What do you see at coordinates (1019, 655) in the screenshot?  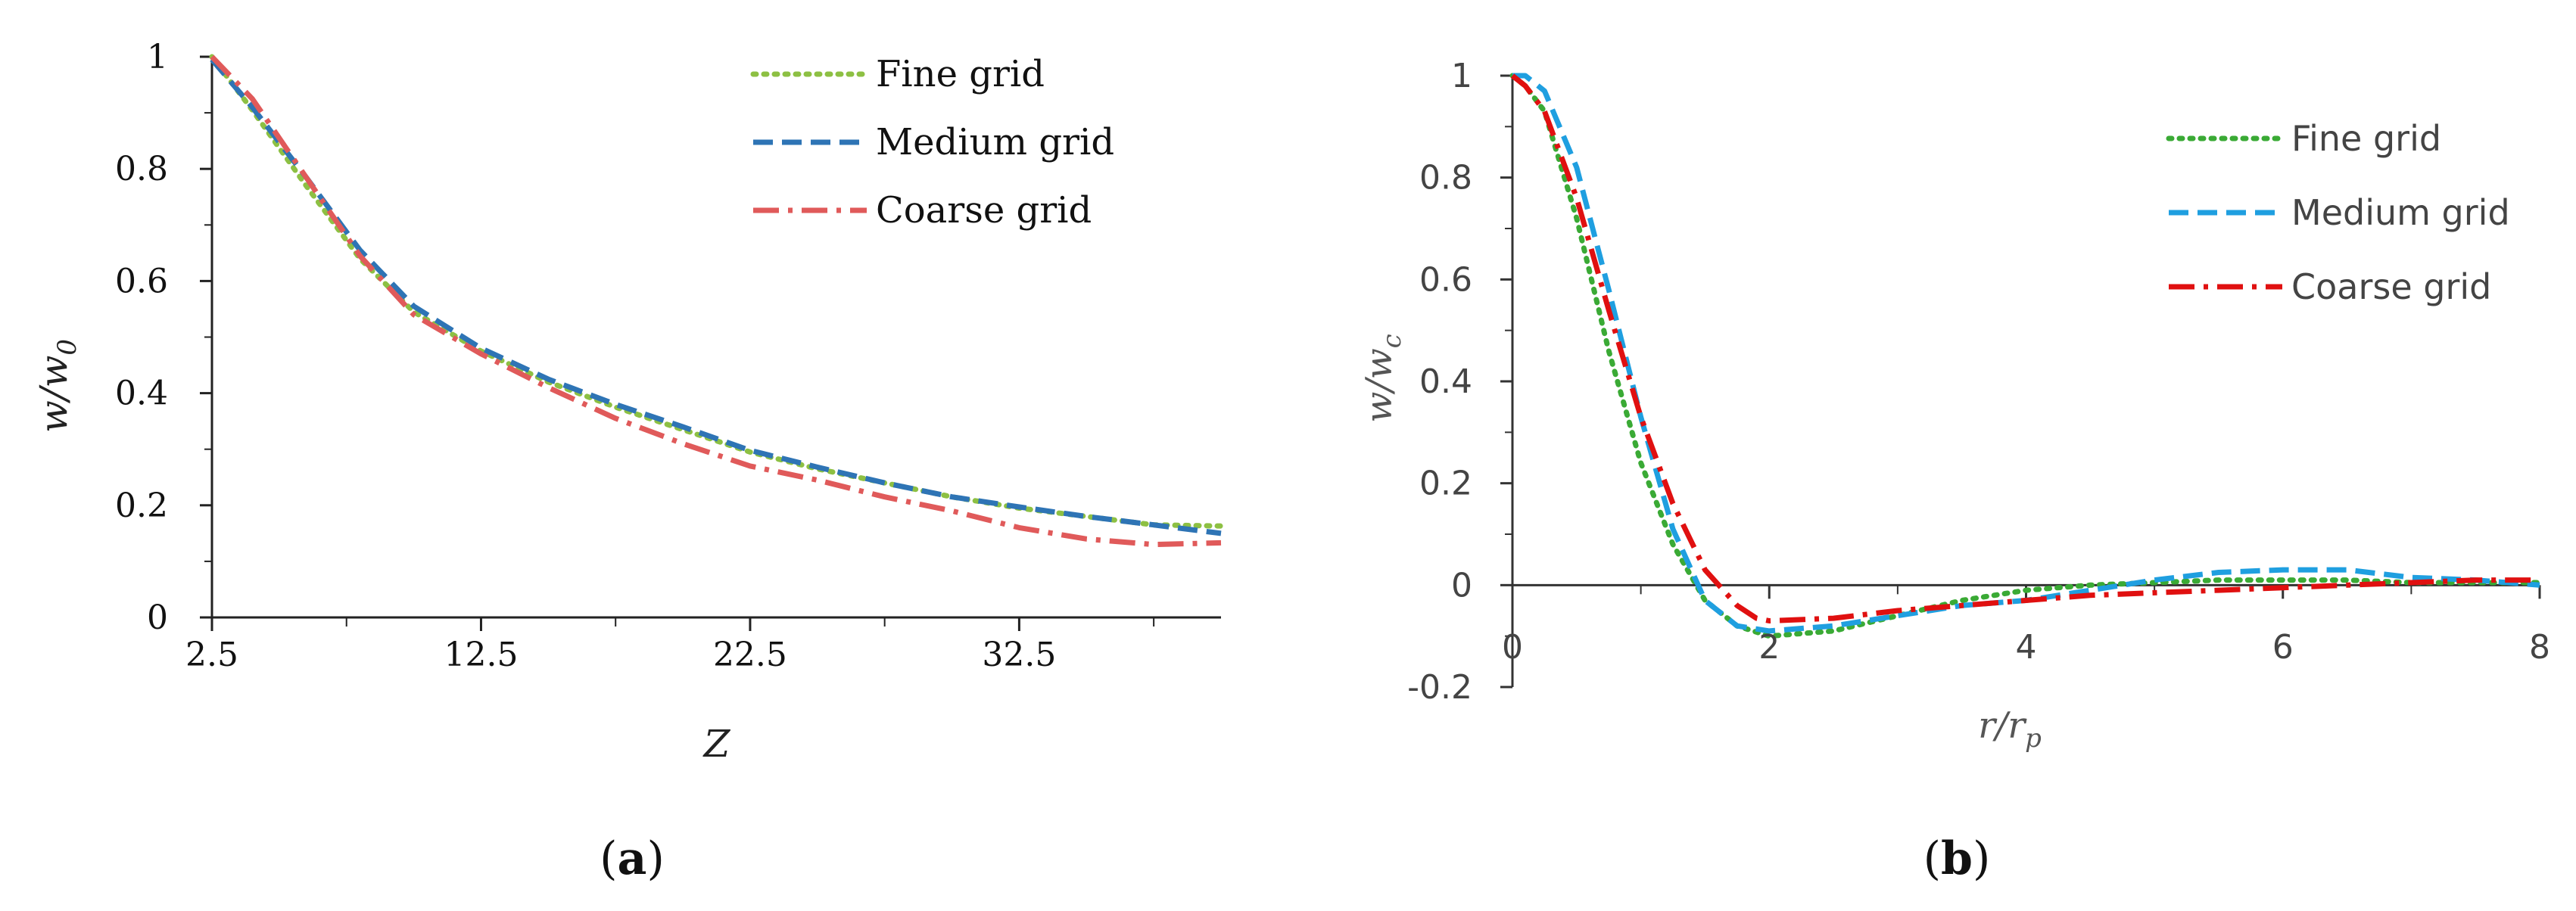 I see `x-tick-label: 32.5` at bounding box center [1019, 655].